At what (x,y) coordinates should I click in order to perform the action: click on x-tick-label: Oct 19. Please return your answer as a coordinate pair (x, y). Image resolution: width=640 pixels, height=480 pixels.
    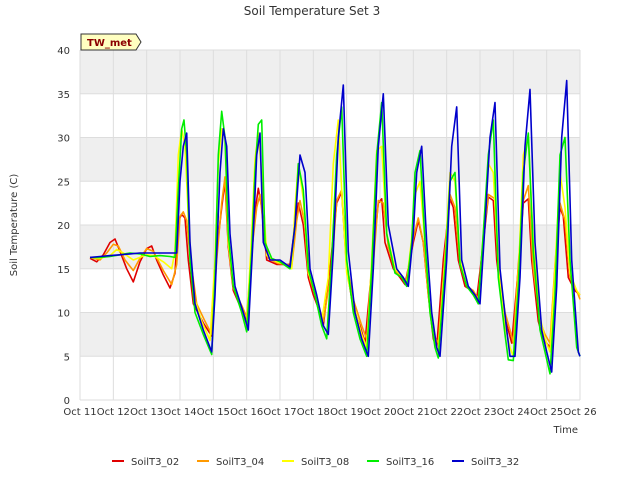
    Looking at the image, I should click on (346, 412).